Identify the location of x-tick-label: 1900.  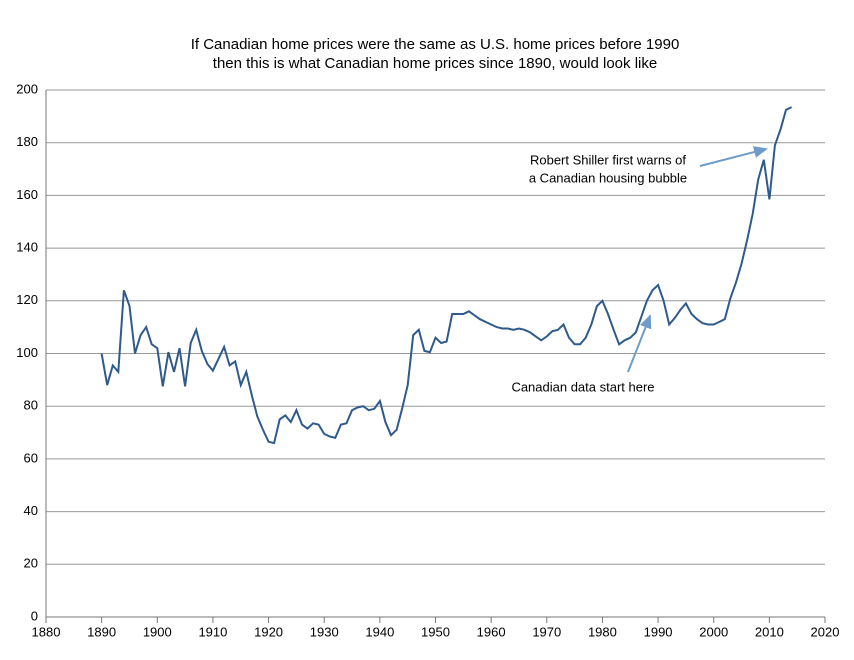
(157, 631).